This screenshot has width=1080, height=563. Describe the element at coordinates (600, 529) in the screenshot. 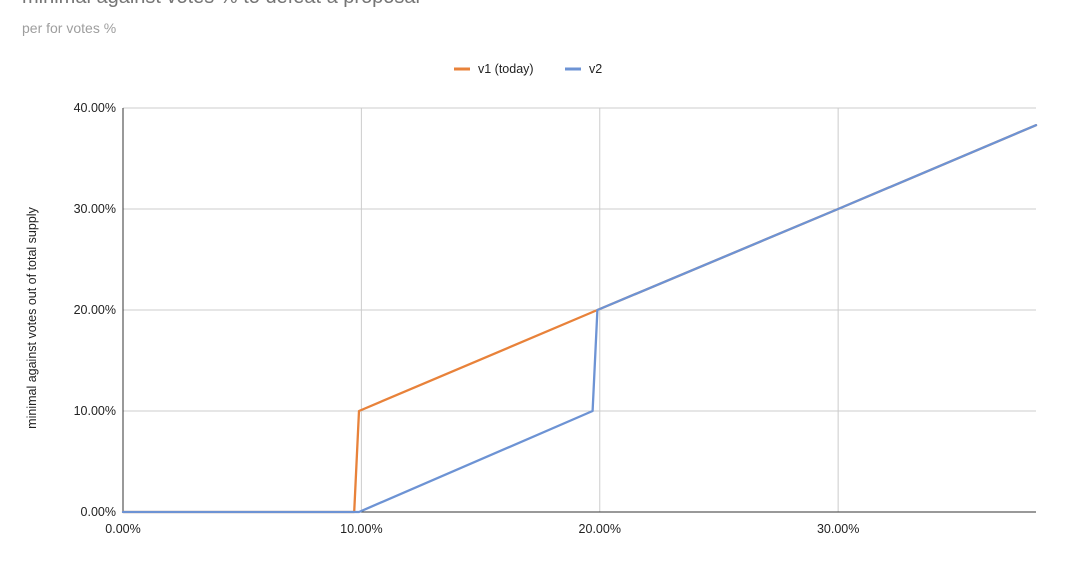

I see `x-tick-label: 20.00%` at that location.